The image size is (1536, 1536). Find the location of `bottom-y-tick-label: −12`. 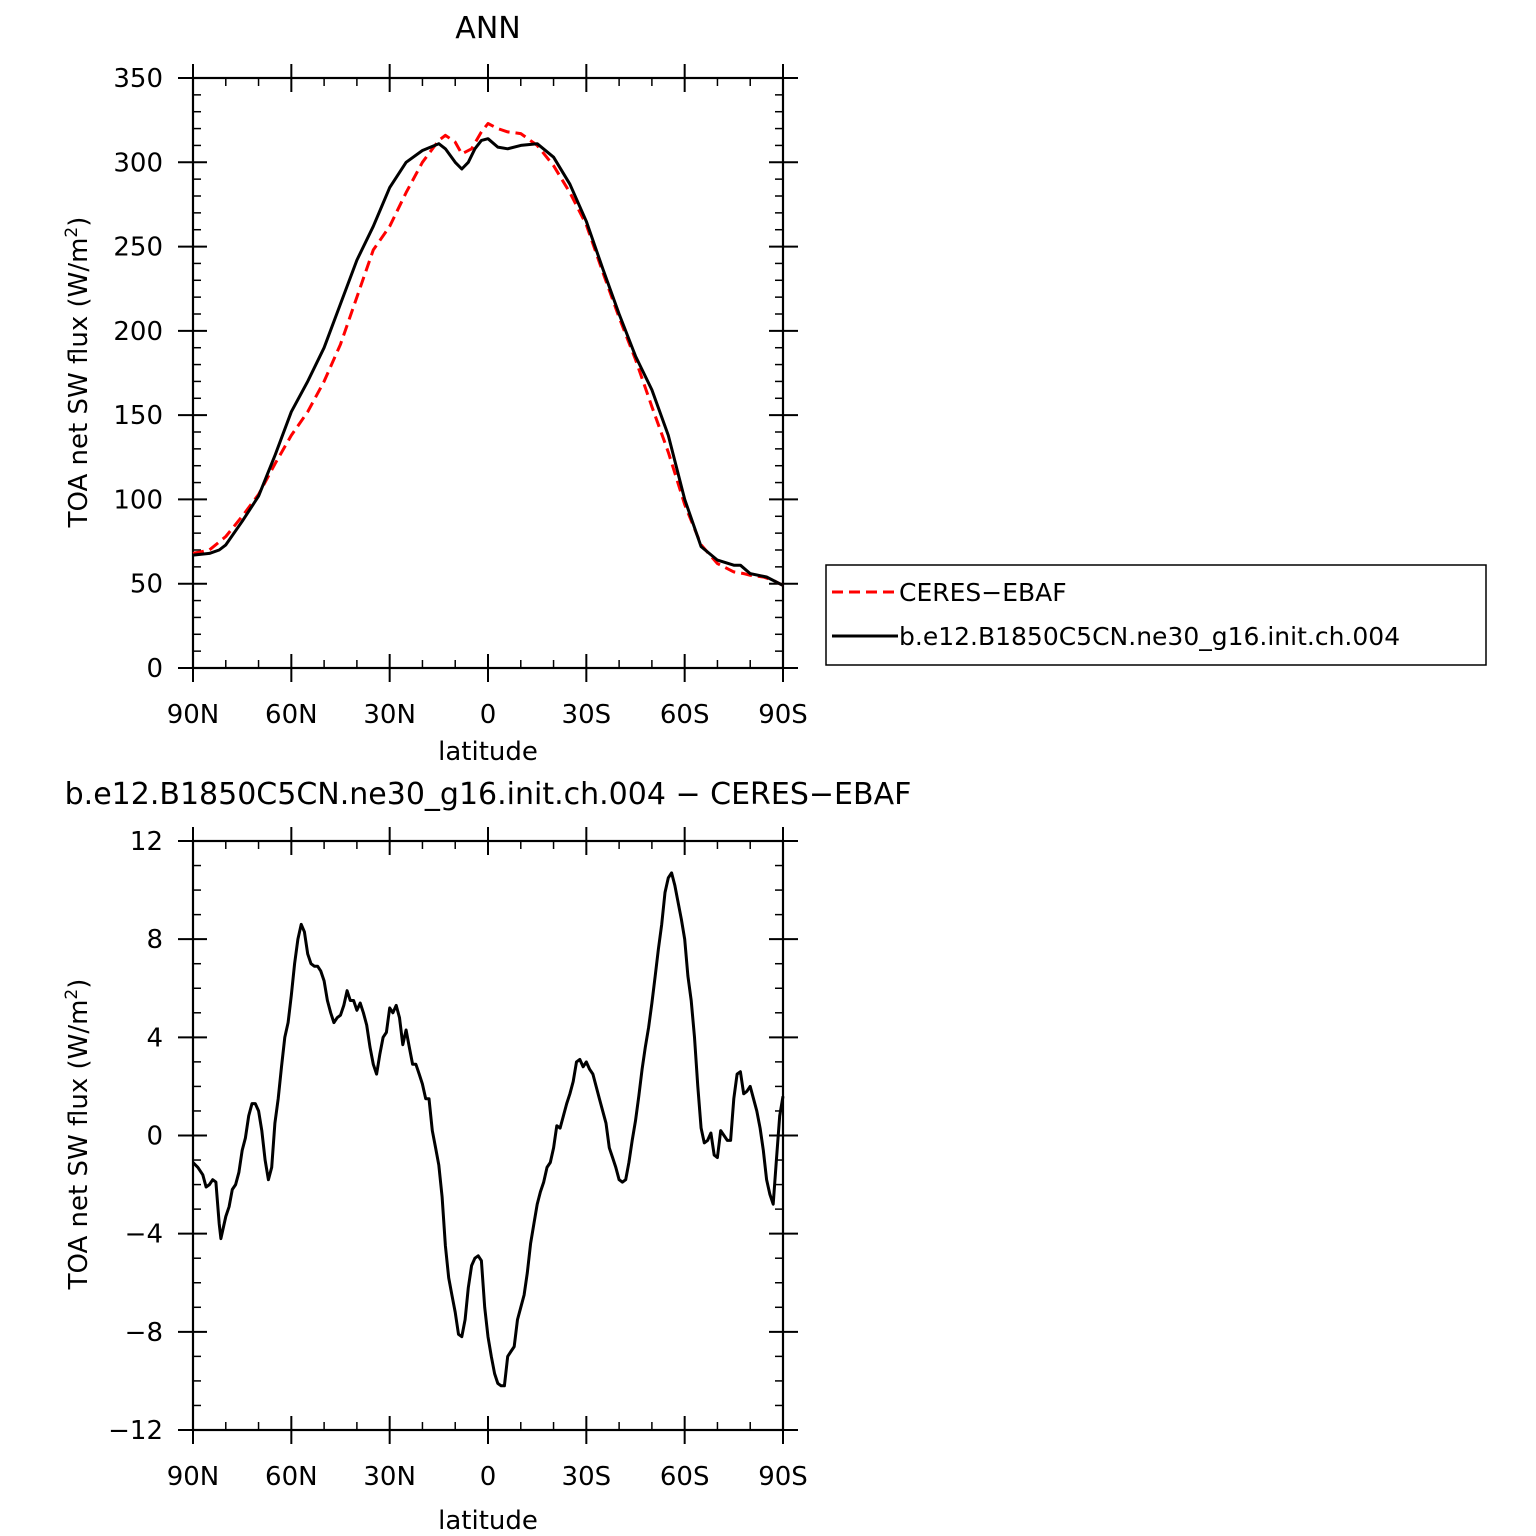

bottom-y-tick-label: −12 is located at coordinates (135, 1431).